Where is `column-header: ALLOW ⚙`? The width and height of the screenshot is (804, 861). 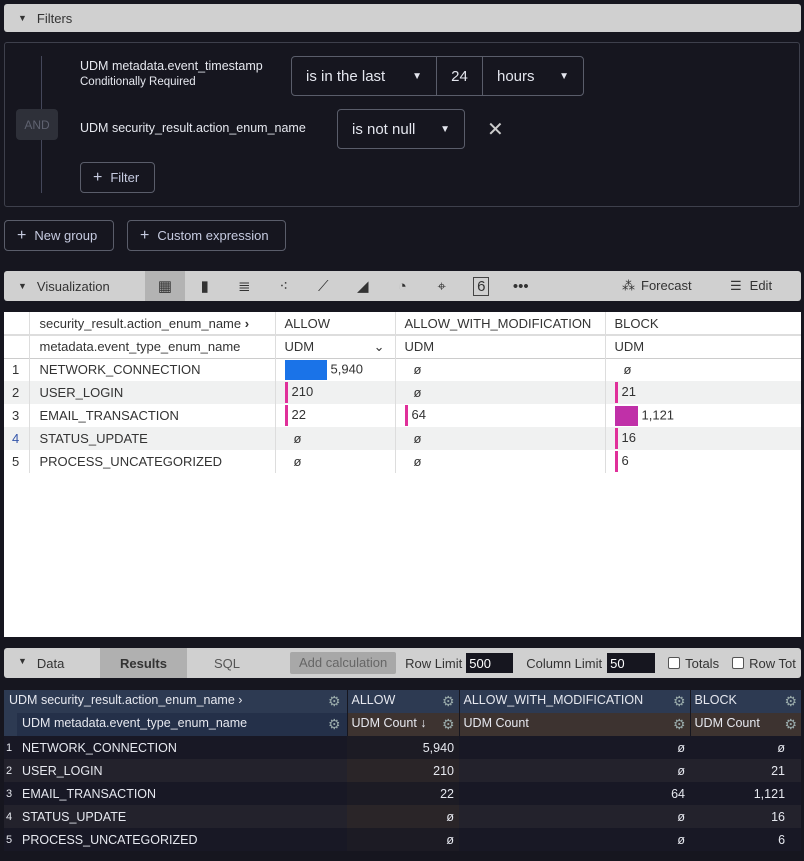
column-header: ALLOW ⚙ is located at coordinates (403, 701).